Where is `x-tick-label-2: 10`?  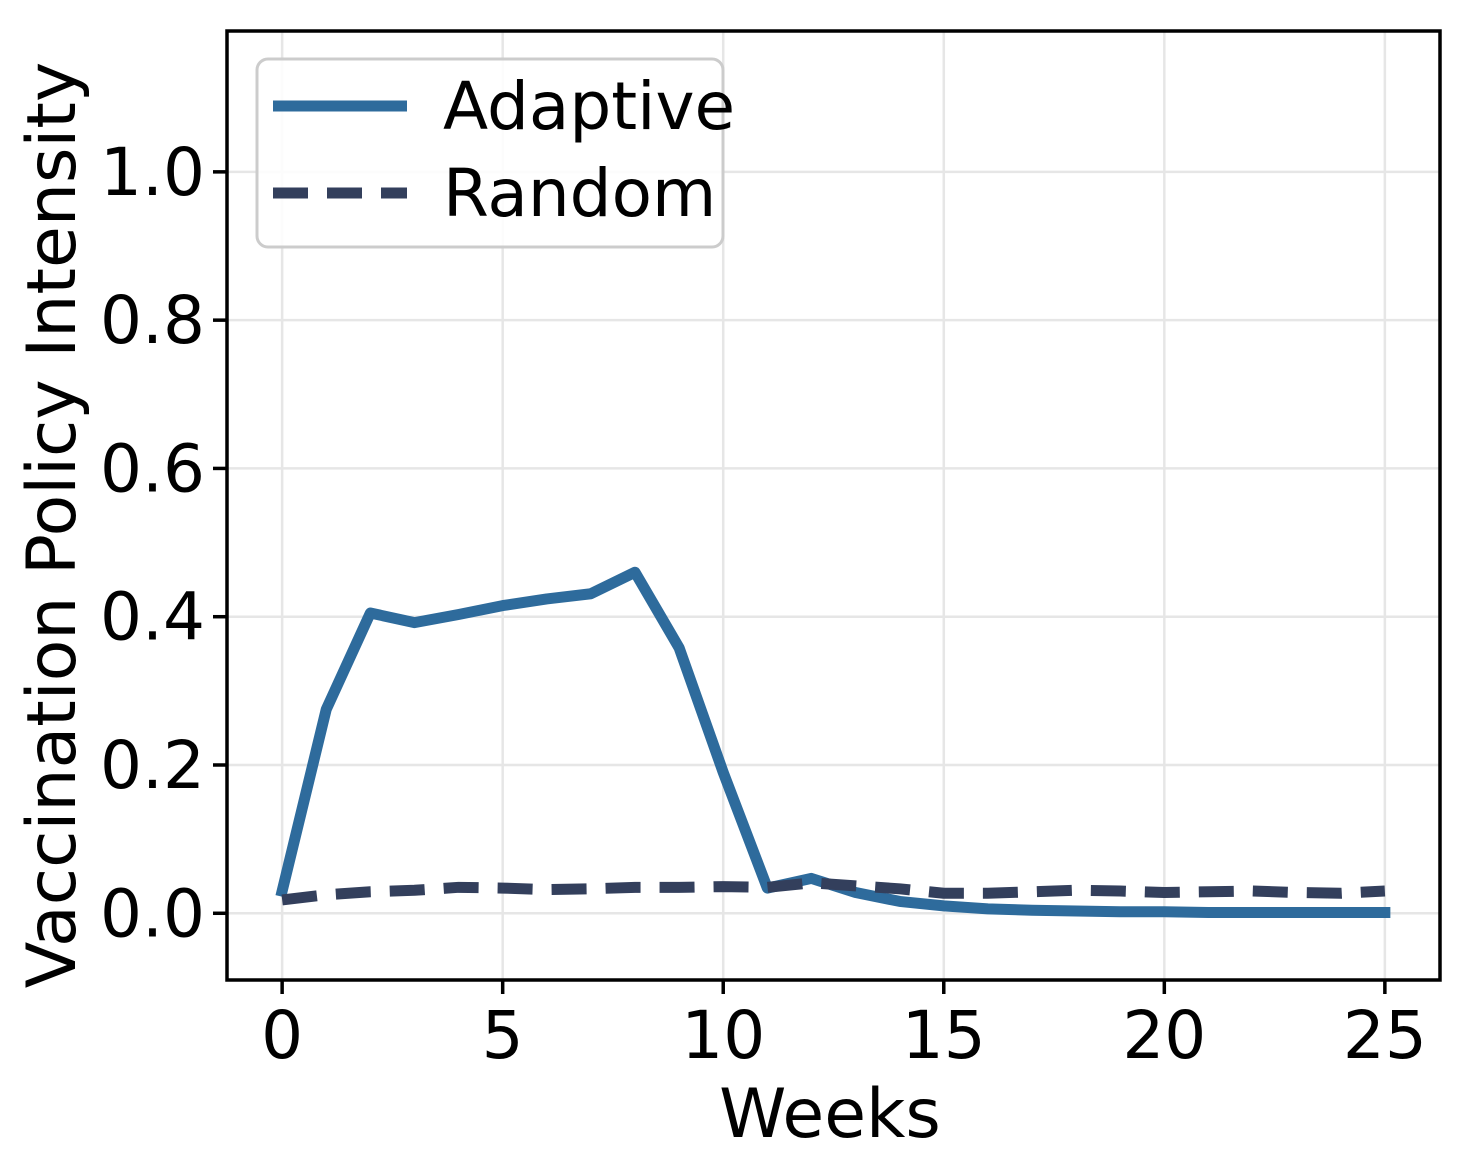 x-tick-label-2: 10 is located at coordinates (723, 1035).